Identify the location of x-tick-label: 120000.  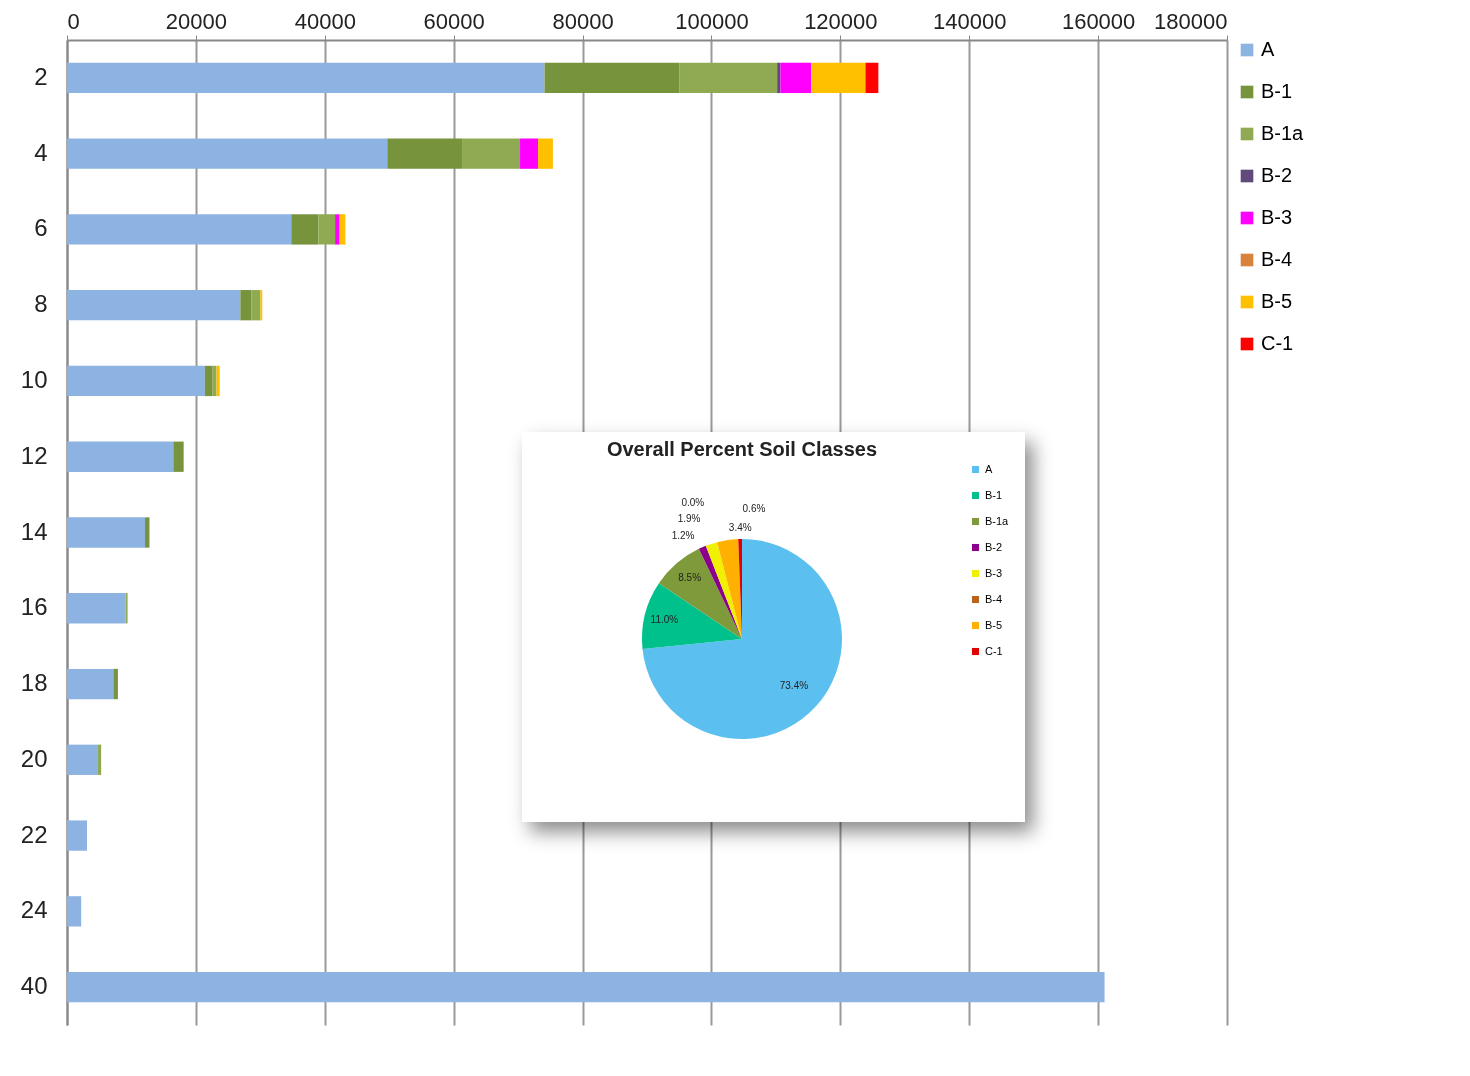
(841, 21).